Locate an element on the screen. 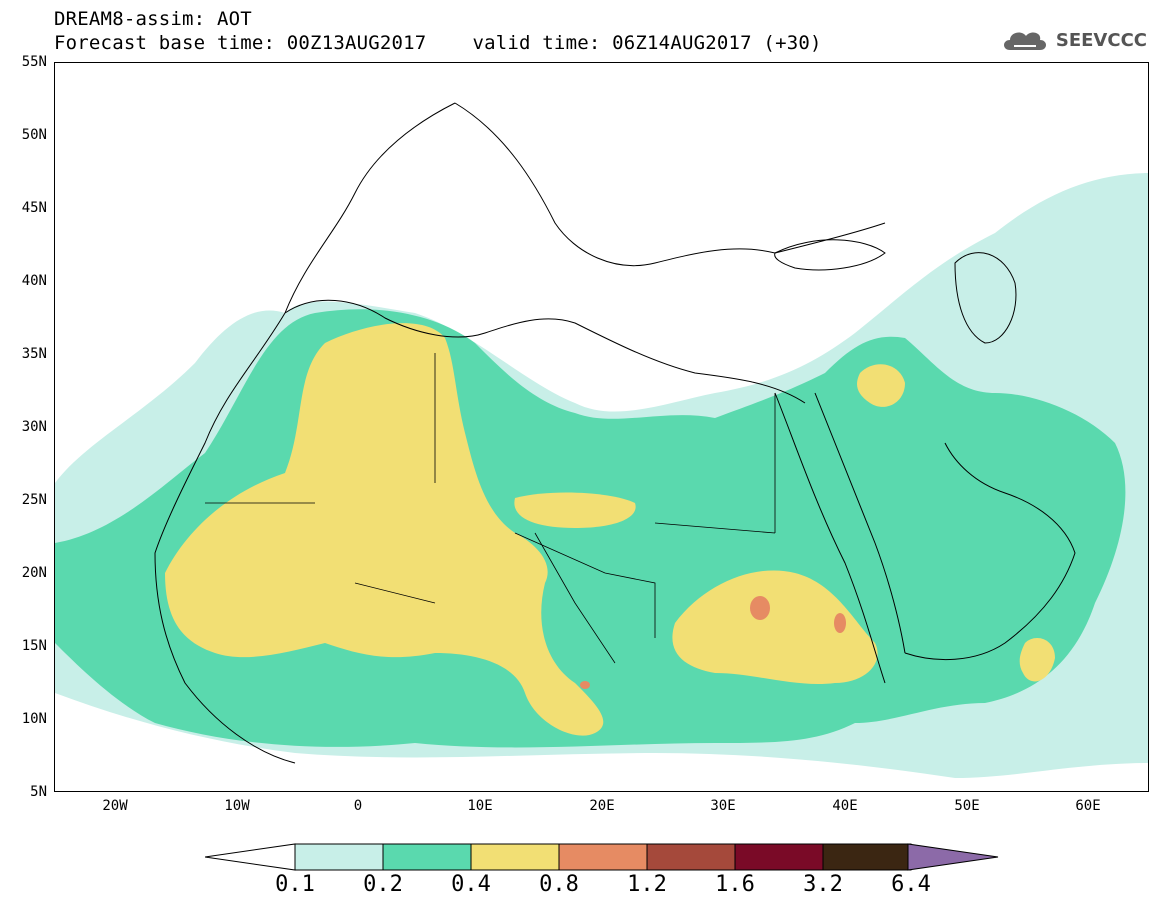  lon-label: 30E is located at coordinates (723, 806).